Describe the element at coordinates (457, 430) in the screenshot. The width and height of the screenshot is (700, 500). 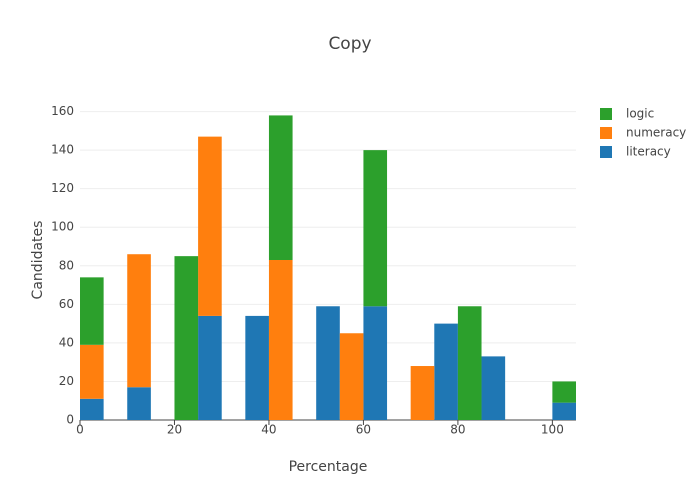
I see `x-tick-label: 80` at that location.